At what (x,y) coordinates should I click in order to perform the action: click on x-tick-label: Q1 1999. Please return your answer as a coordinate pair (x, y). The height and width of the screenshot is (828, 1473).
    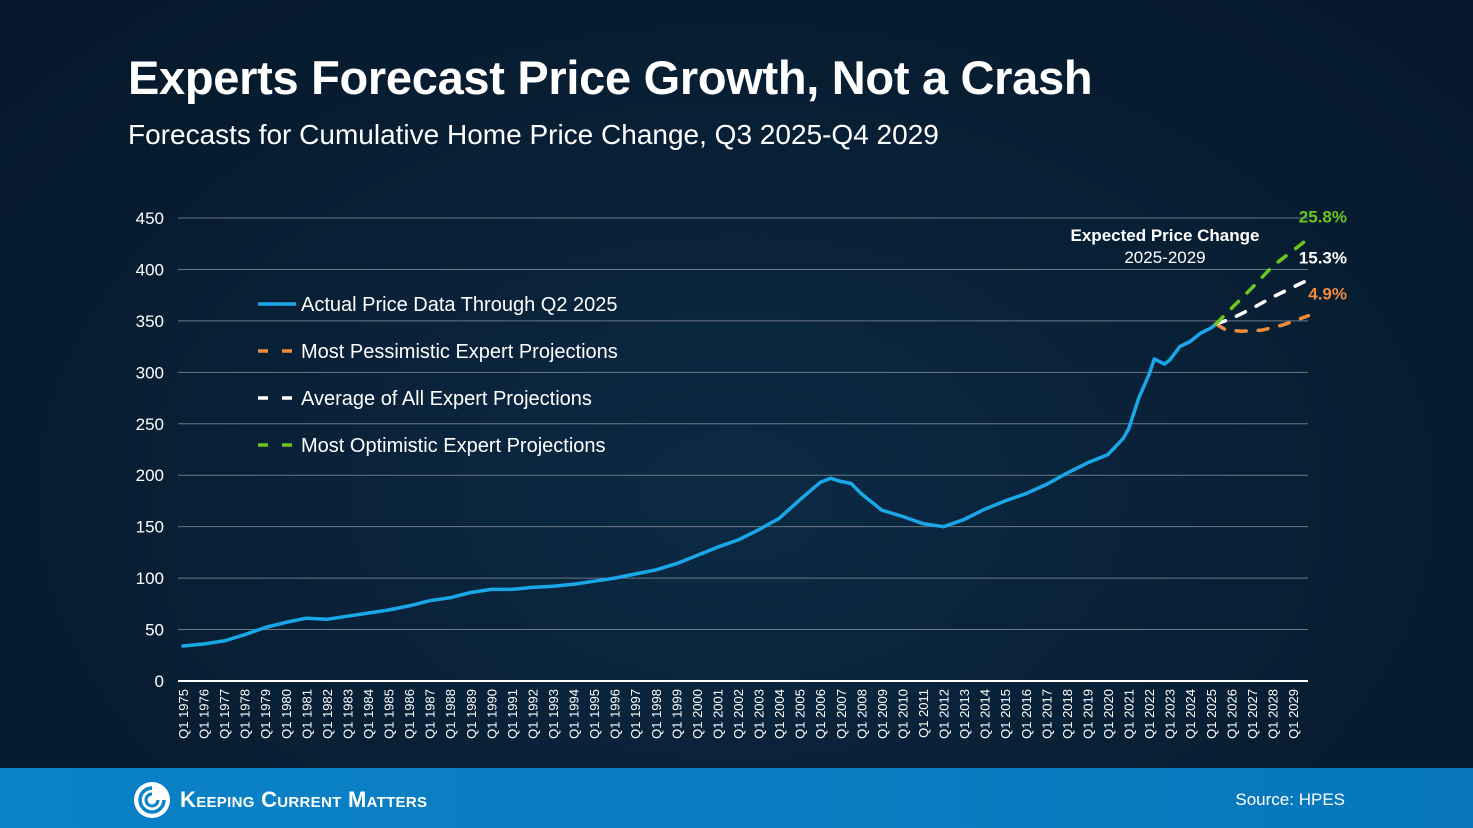
    Looking at the image, I should click on (676, 714).